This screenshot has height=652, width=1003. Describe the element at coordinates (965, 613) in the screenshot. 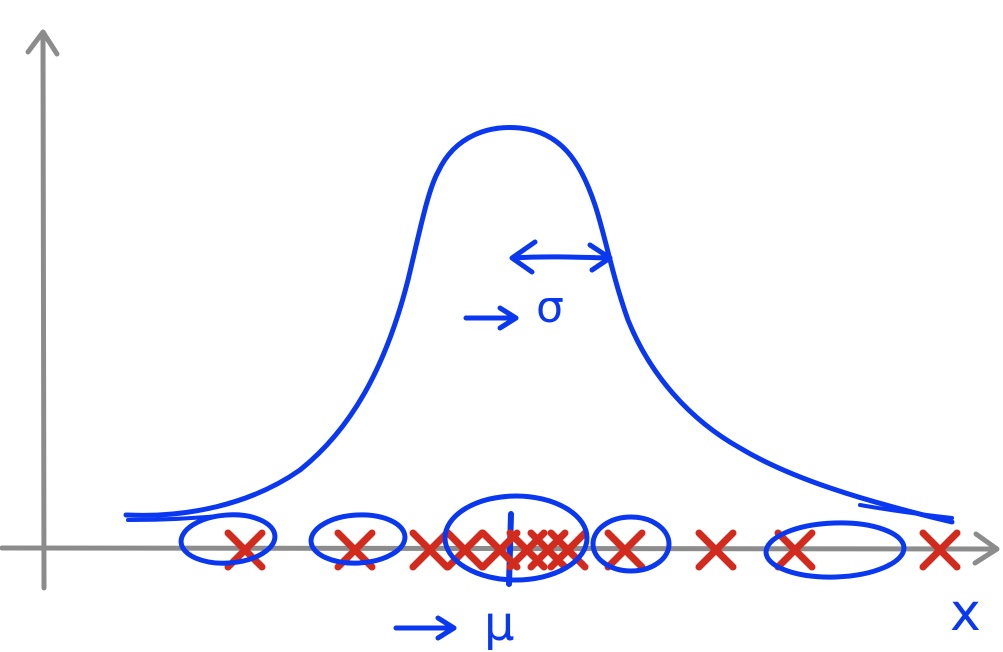

I see `x-axis-label: x` at that location.